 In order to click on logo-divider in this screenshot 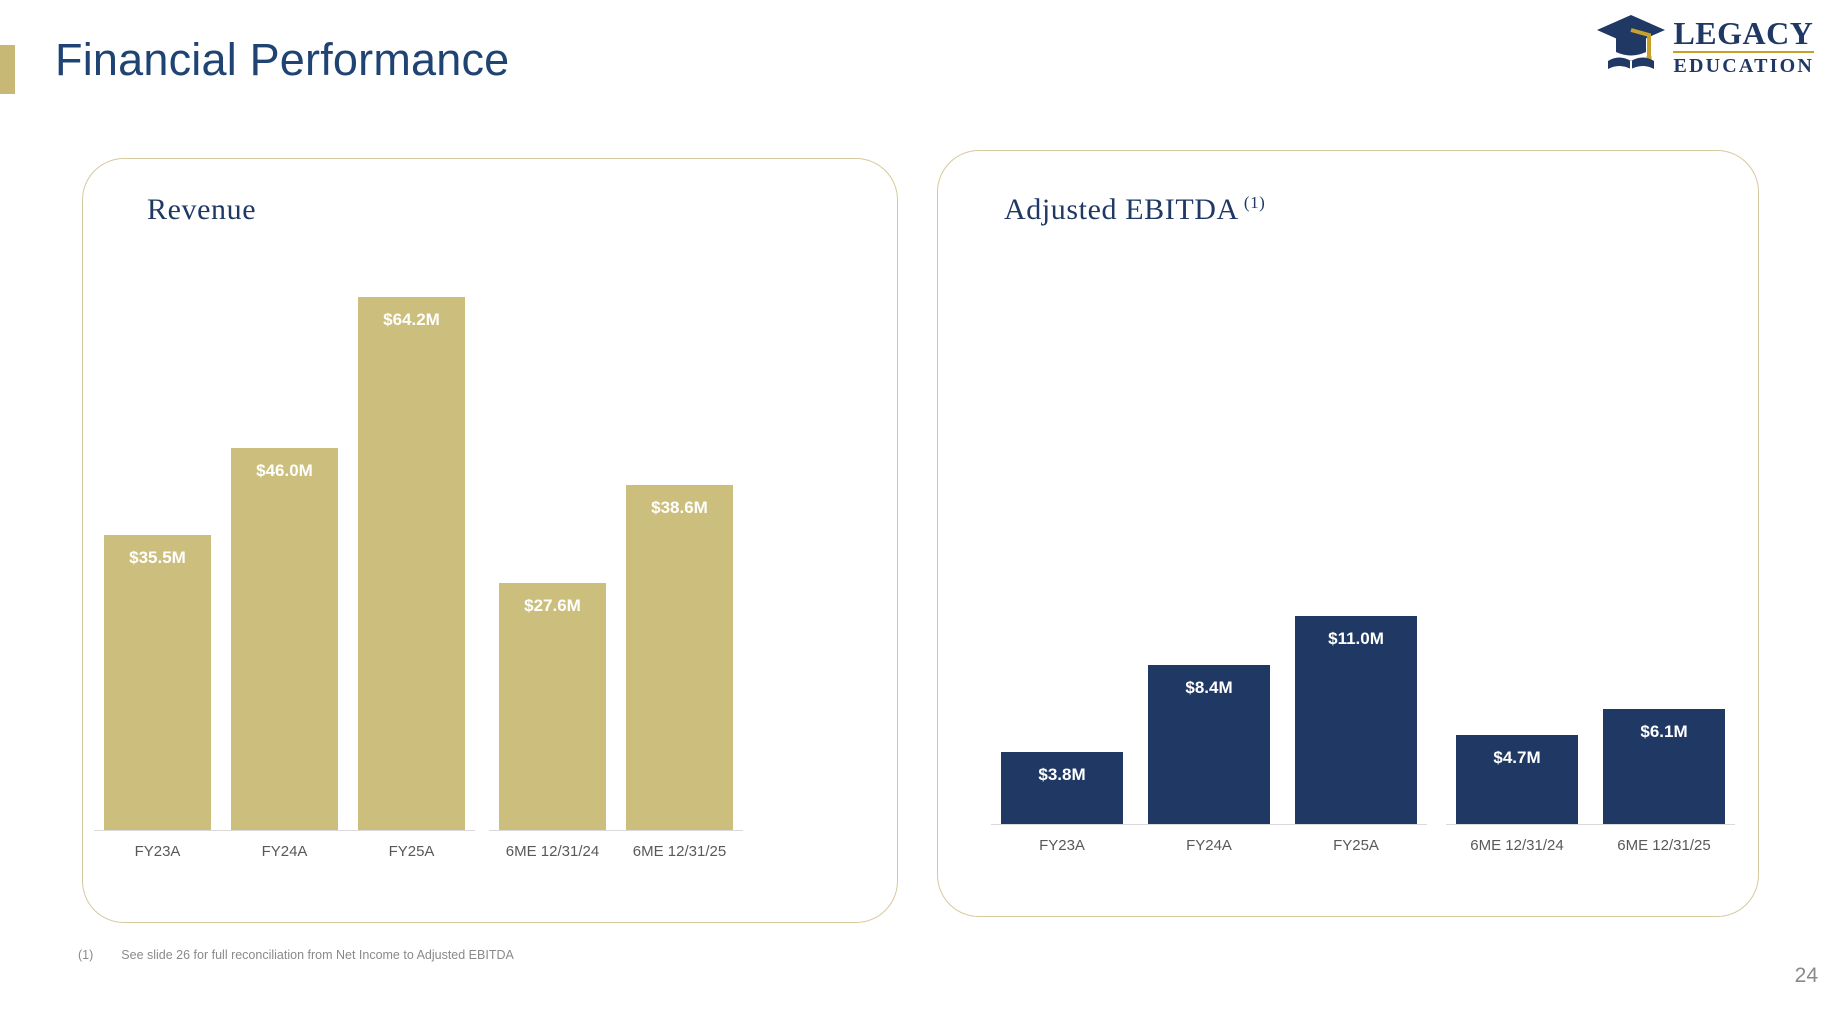, I will do `click(1743, 51)`.